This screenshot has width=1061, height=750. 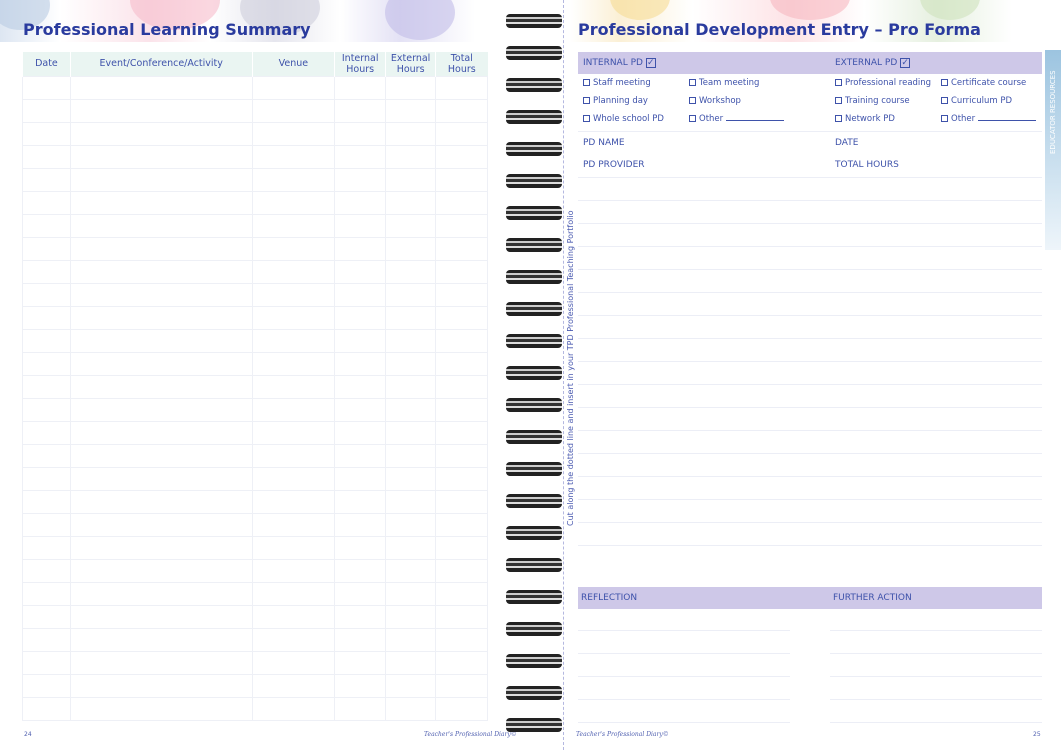 I want to click on external-pd-label: EXTERNAL PD ✓, so click(x=873, y=63).